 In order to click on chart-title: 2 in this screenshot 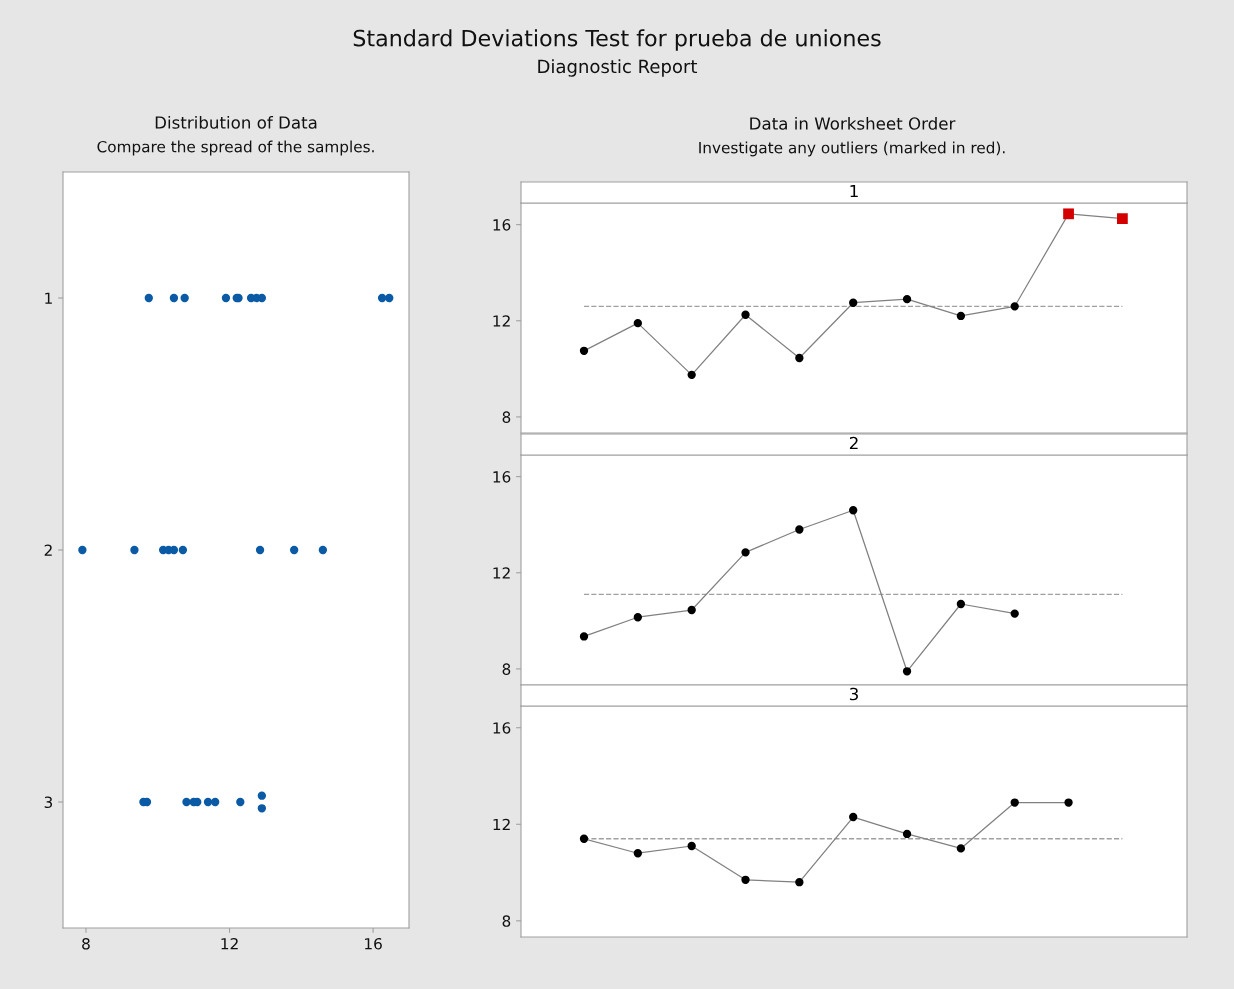, I will do `click(853, 443)`.